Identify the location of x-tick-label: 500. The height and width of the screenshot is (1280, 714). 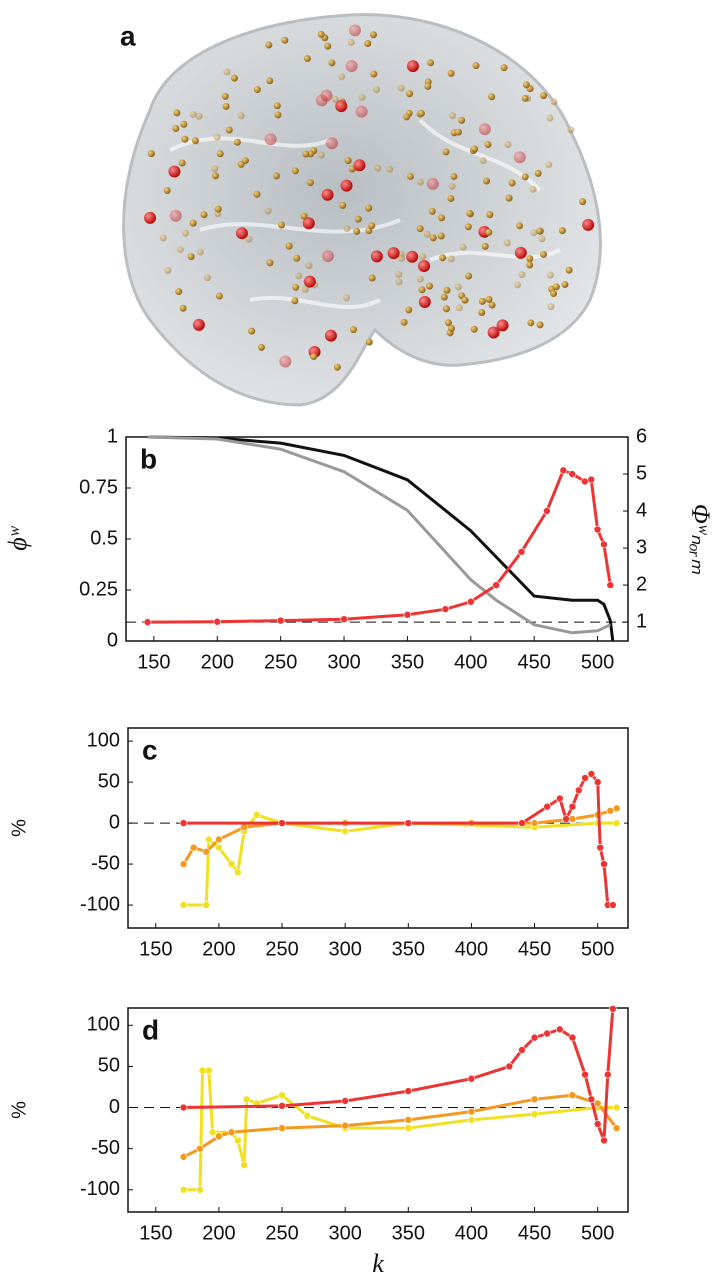
(597, 662).